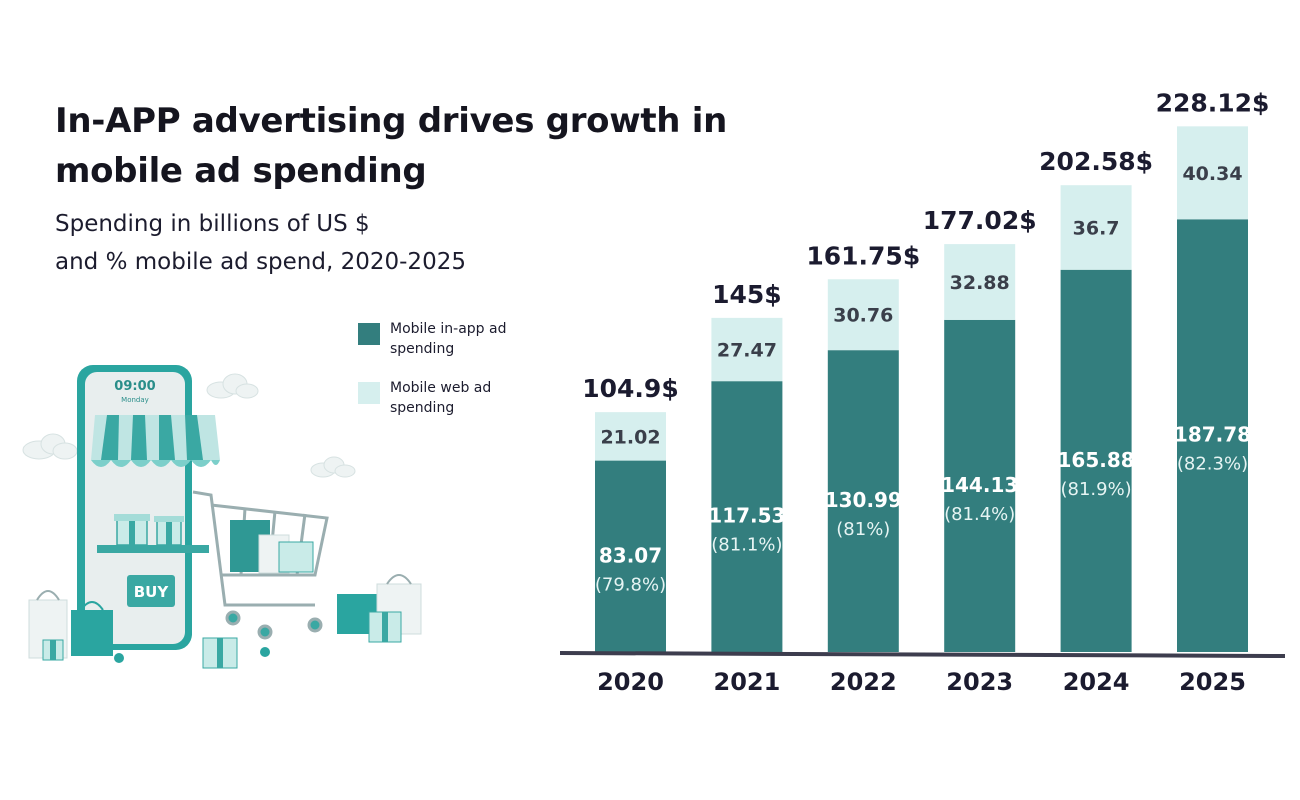  What do you see at coordinates (441, 398) in the screenshot?
I see `legend-label-web: Mobile web ad spending` at bounding box center [441, 398].